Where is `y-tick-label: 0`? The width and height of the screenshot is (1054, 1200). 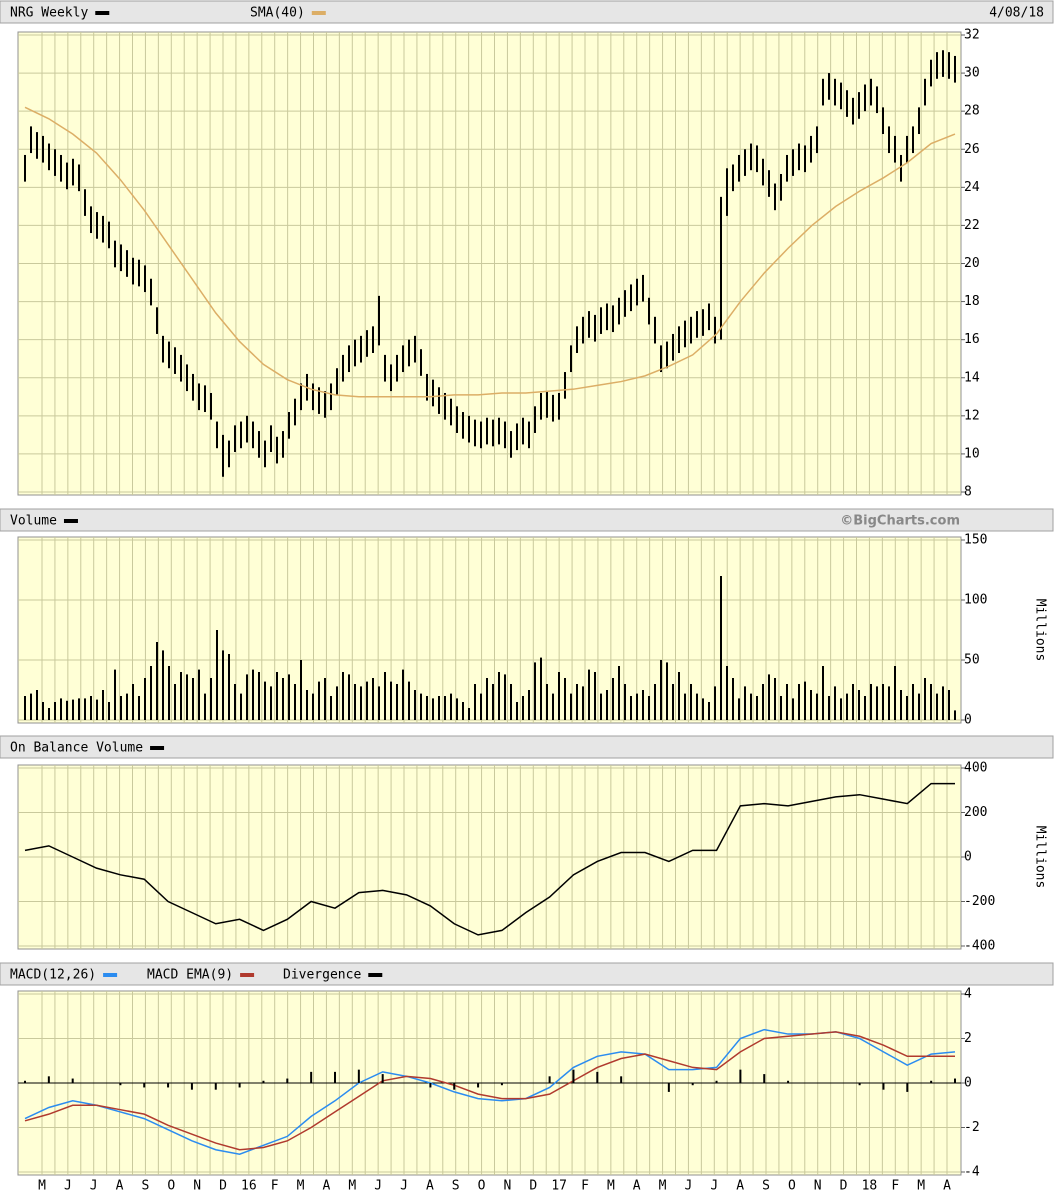
y-tick-label: 0 is located at coordinates (968, 720).